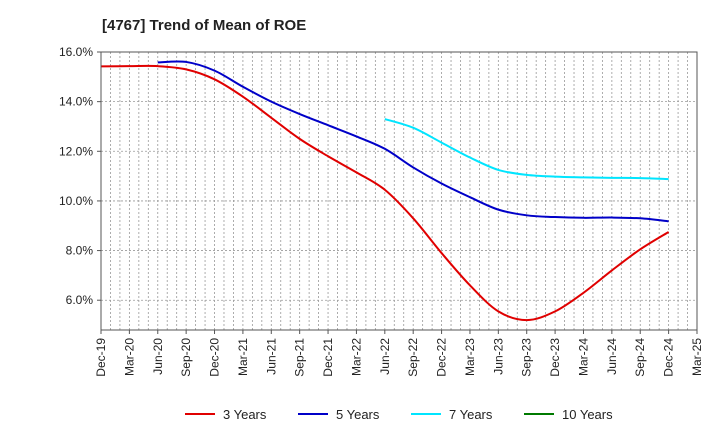 This screenshot has width=720, height=440. Describe the element at coordinates (271, 356) in the screenshot. I see `x-tick-label: Jun-21` at that location.